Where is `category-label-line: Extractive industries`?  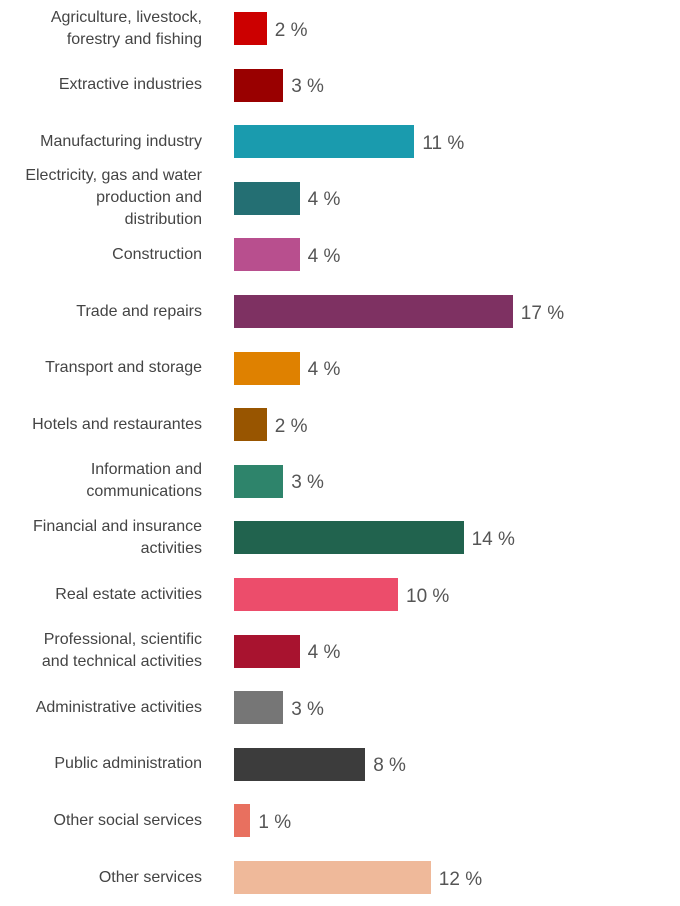 category-label-line: Extractive industries is located at coordinates (130, 85).